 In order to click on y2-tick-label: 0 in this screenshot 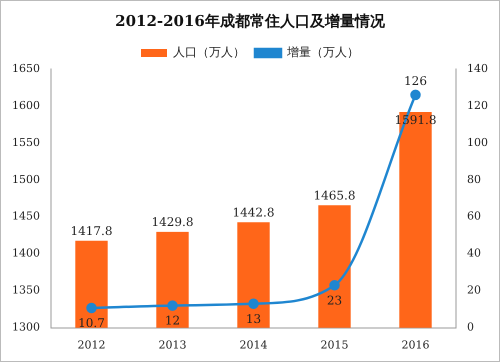, I will do `click(470, 327)`.